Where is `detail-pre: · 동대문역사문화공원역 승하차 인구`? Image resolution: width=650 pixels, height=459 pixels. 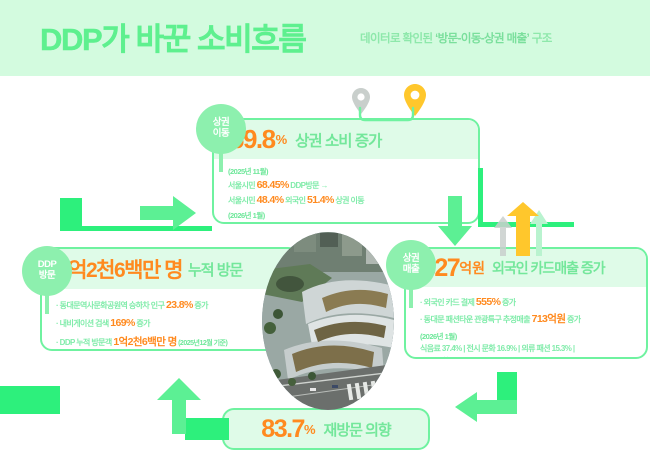
detail-pre: · 동대문역사문화공원역 승하차 인구 is located at coordinates (111, 305).